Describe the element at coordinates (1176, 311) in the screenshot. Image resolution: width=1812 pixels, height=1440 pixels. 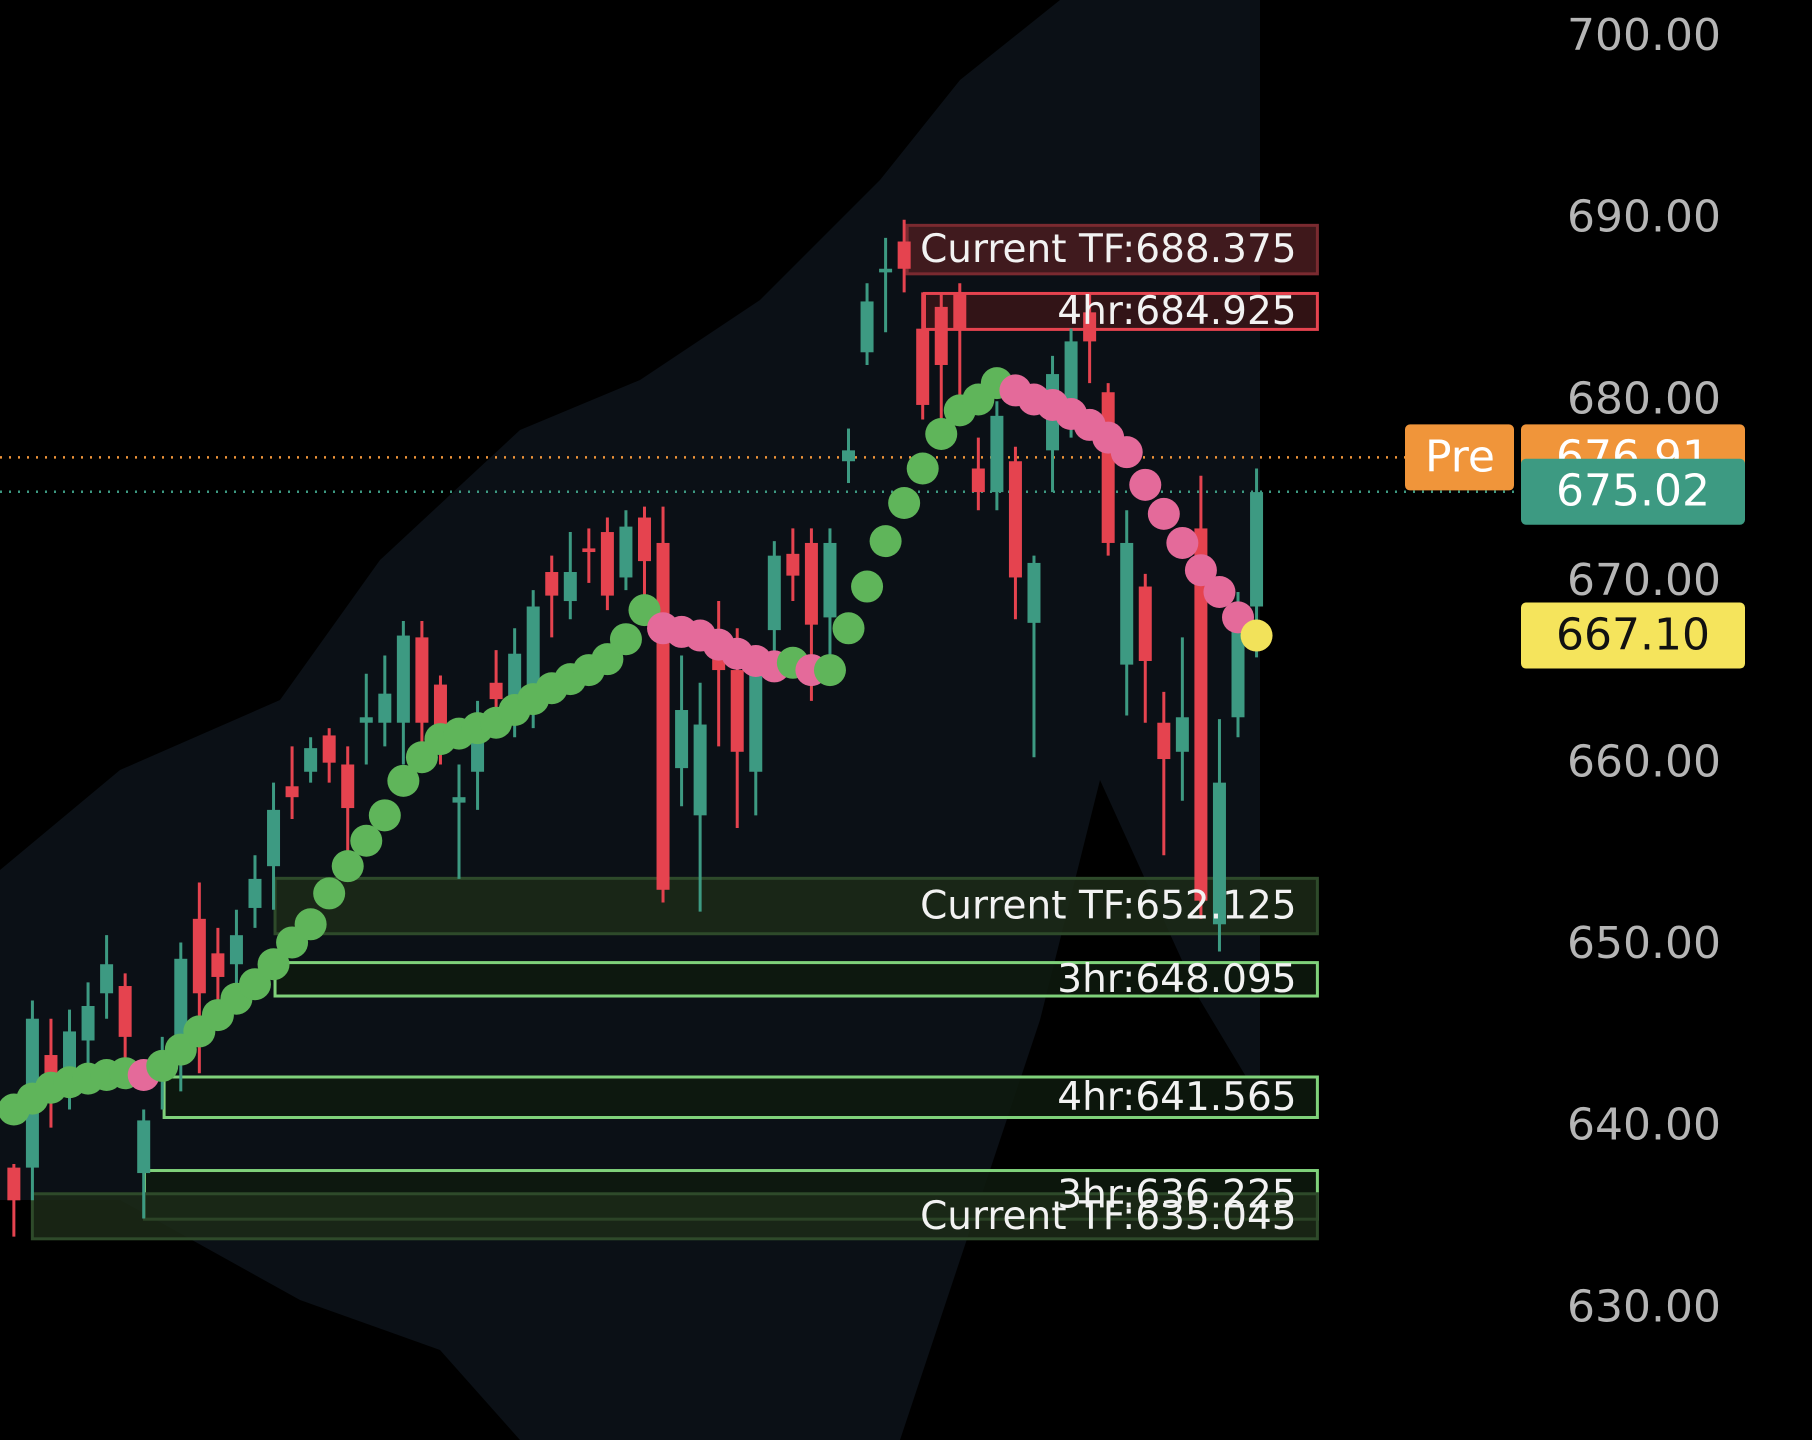
I see `zone-label: 4hr:684.925` at that location.